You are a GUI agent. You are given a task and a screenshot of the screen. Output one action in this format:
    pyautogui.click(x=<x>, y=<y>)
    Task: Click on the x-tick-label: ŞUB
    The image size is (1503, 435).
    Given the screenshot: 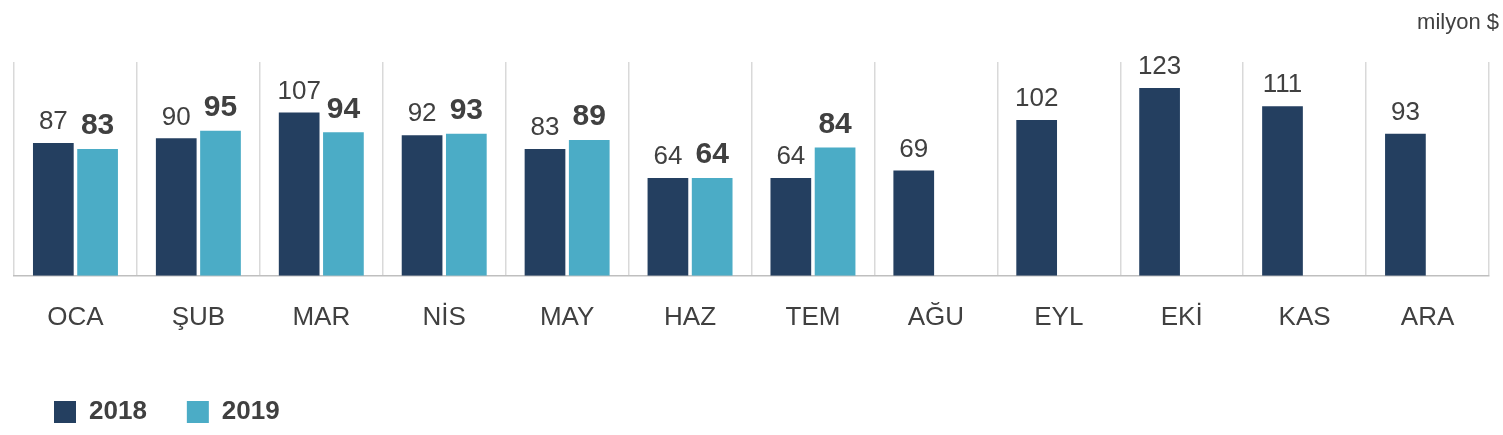 What is the action you would take?
    pyautogui.click(x=198, y=315)
    